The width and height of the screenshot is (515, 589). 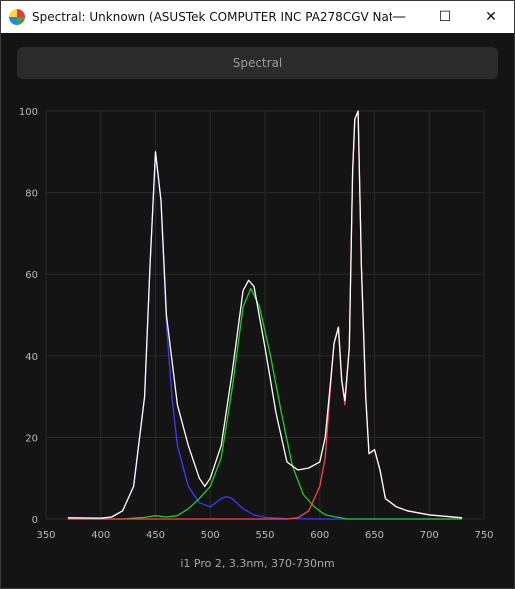 What do you see at coordinates (17, 17) in the screenshot?
I see `app-logo-icon` at bounding box center [17, 17].